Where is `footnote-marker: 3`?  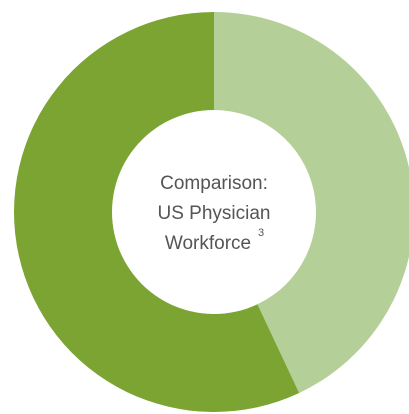
footnote-marker: 3 is located at coordinates (261, 233).